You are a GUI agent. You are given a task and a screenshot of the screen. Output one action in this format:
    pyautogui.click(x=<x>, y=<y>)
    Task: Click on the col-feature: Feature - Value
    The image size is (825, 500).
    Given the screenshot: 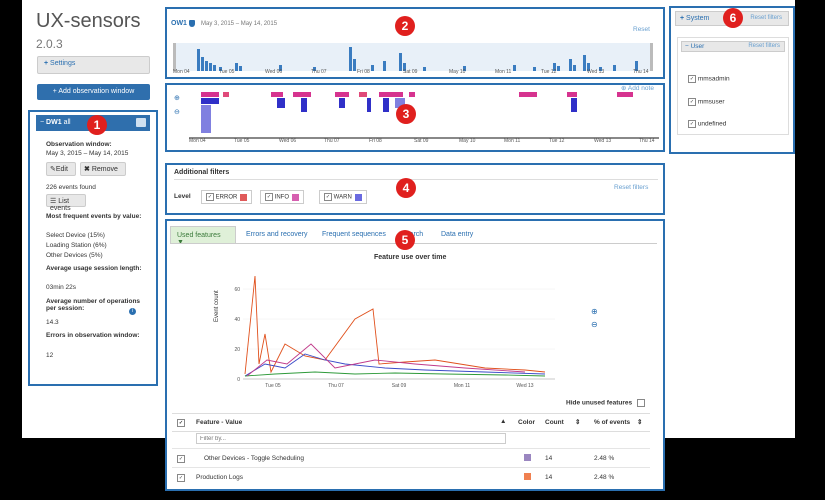 What is the action you would take?
    pyautogui.click(x=219, y=422)
    